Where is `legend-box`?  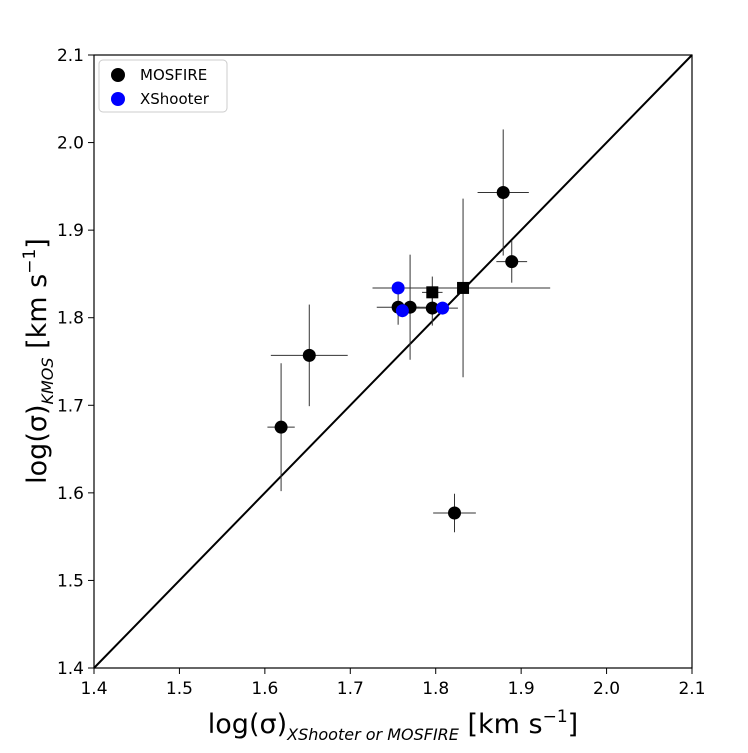 legend-box is located at coordinates (163, 86).